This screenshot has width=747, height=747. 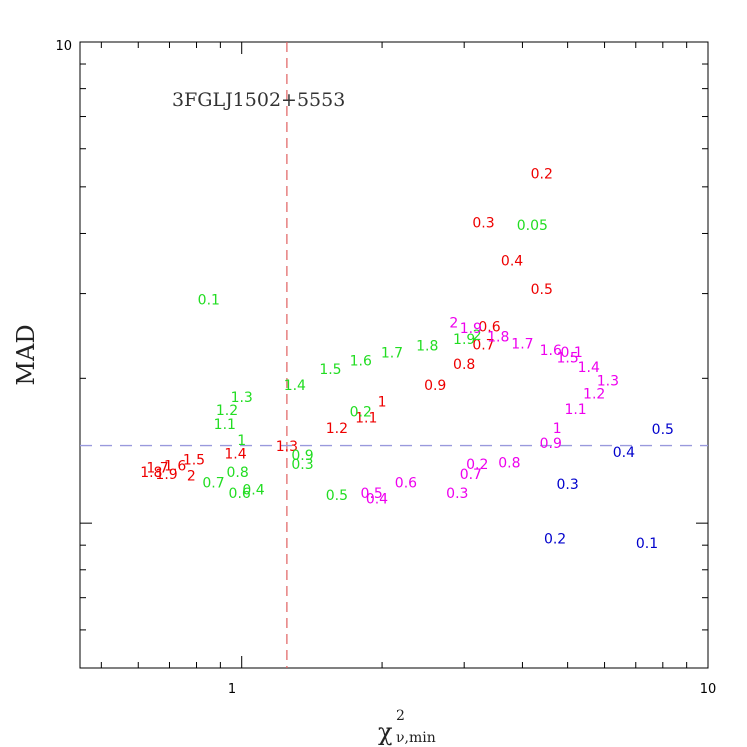 I want to click on x-axis-label-superscript: 2, so click(x=400, y=716).